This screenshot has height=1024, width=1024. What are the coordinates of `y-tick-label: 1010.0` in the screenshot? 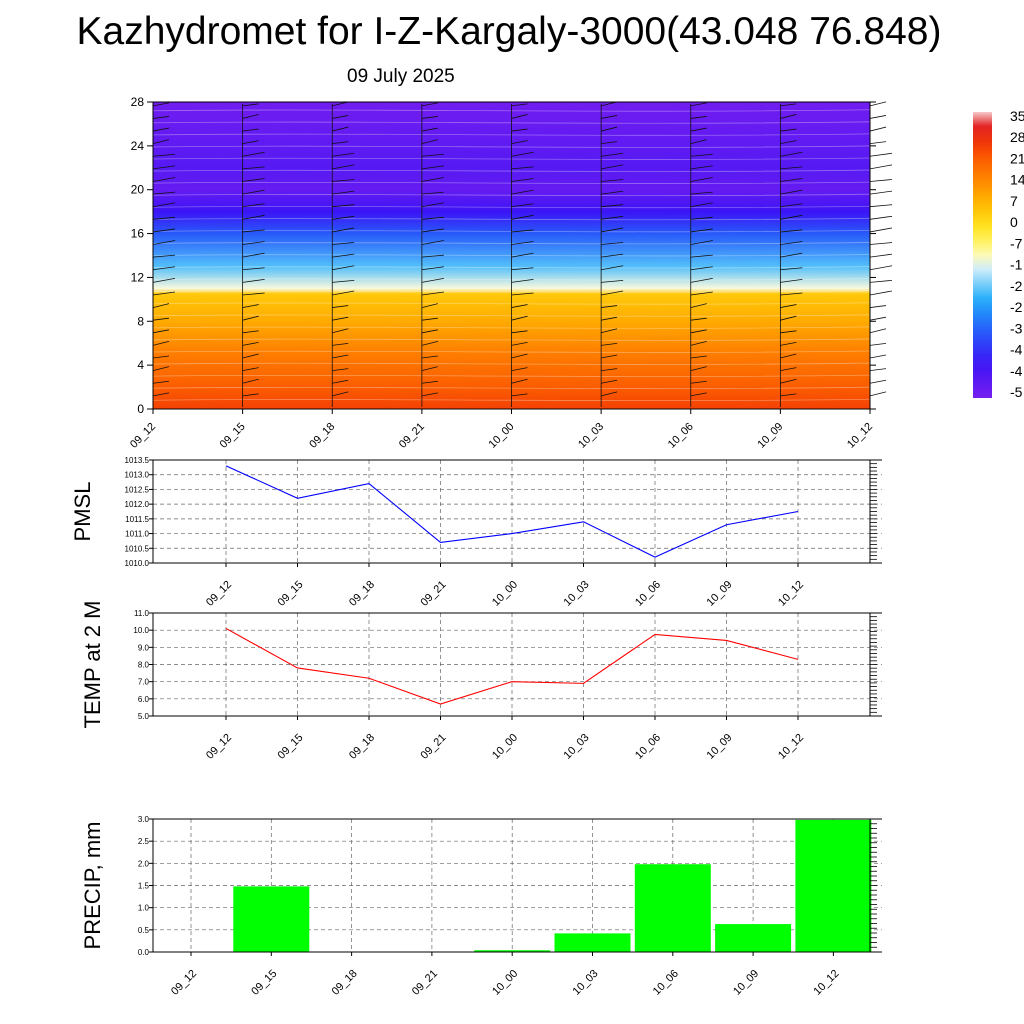 It's located at (137, 563).